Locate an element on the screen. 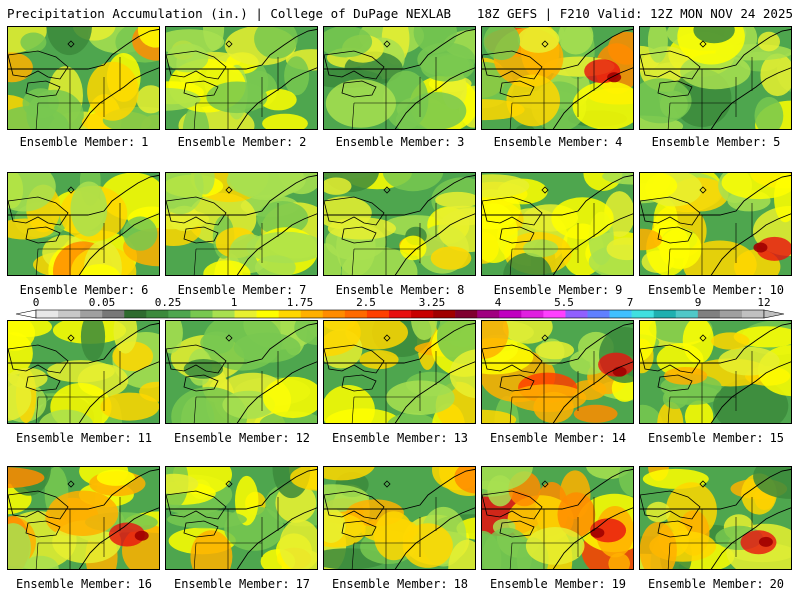 This screenshot has width=800, height=600. member-number: 9 is located at coordinates (619, 290).